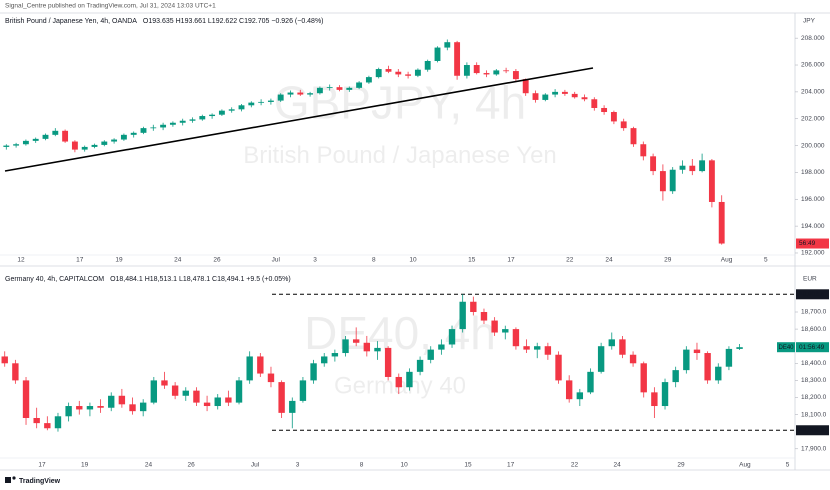  What do you see at coordinates (813, 65) in the screenshot?
I see `y-tick-label: 206.000` at bounding box center [813, 65].